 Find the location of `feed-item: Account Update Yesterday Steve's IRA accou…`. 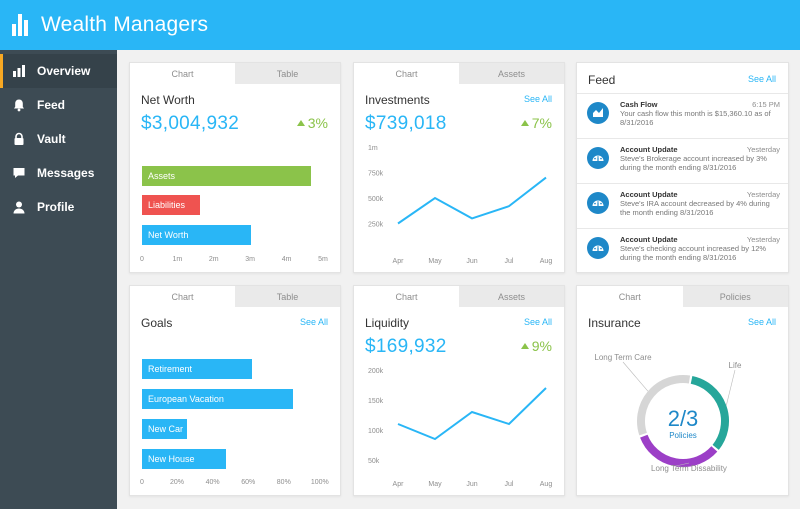

feed-item: Account Update Yesterday Steve's IRA accou… is located at coordinates (682, 205).